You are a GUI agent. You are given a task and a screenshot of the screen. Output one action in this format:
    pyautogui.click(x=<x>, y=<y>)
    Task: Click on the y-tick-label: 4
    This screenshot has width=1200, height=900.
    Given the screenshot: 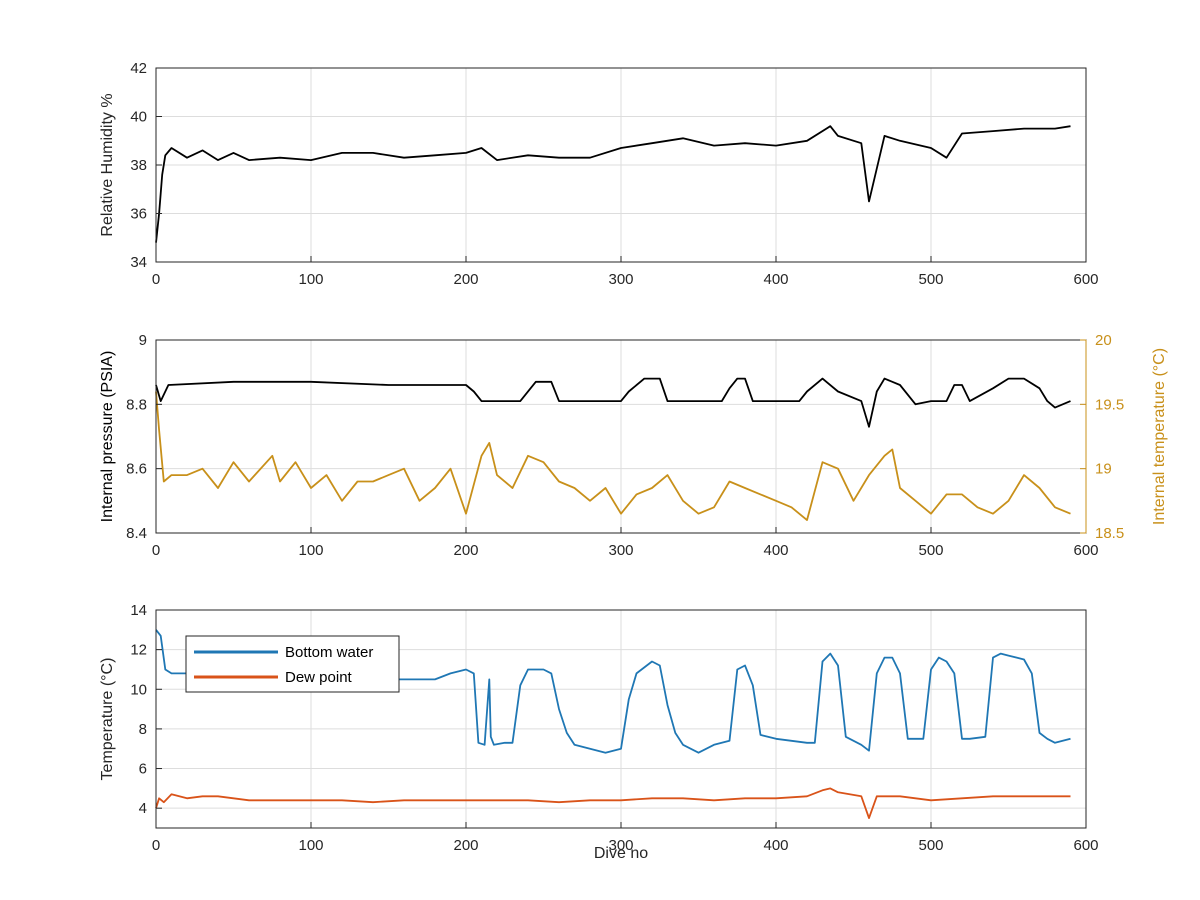 What is the action you would take?
    pyautogui.click(x=143, y=808)
    